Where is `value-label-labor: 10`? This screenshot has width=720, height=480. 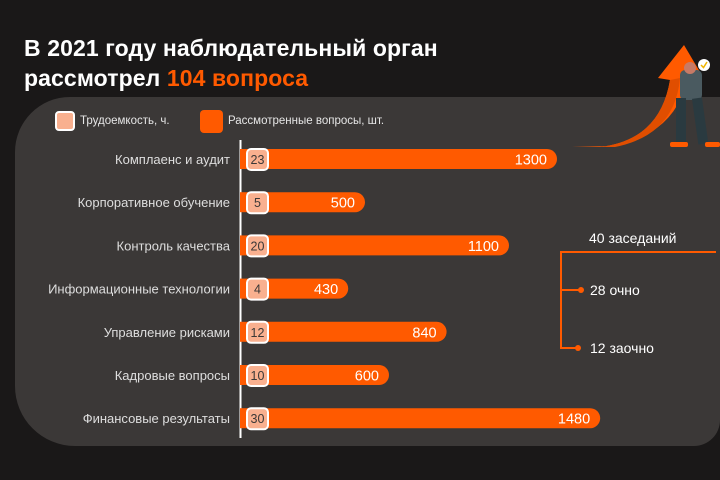
value-label-labor: 10 is located at coordinates (258, 376).